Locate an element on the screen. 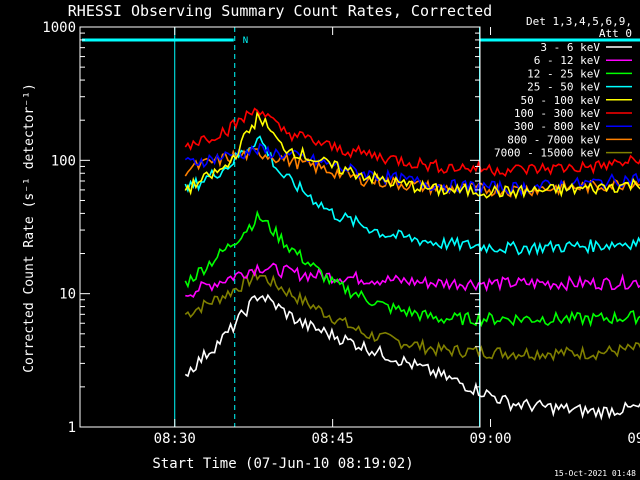 The image size is (640, 480). legend-label: 25 - 50 keV is located at coordinates (563, 87).